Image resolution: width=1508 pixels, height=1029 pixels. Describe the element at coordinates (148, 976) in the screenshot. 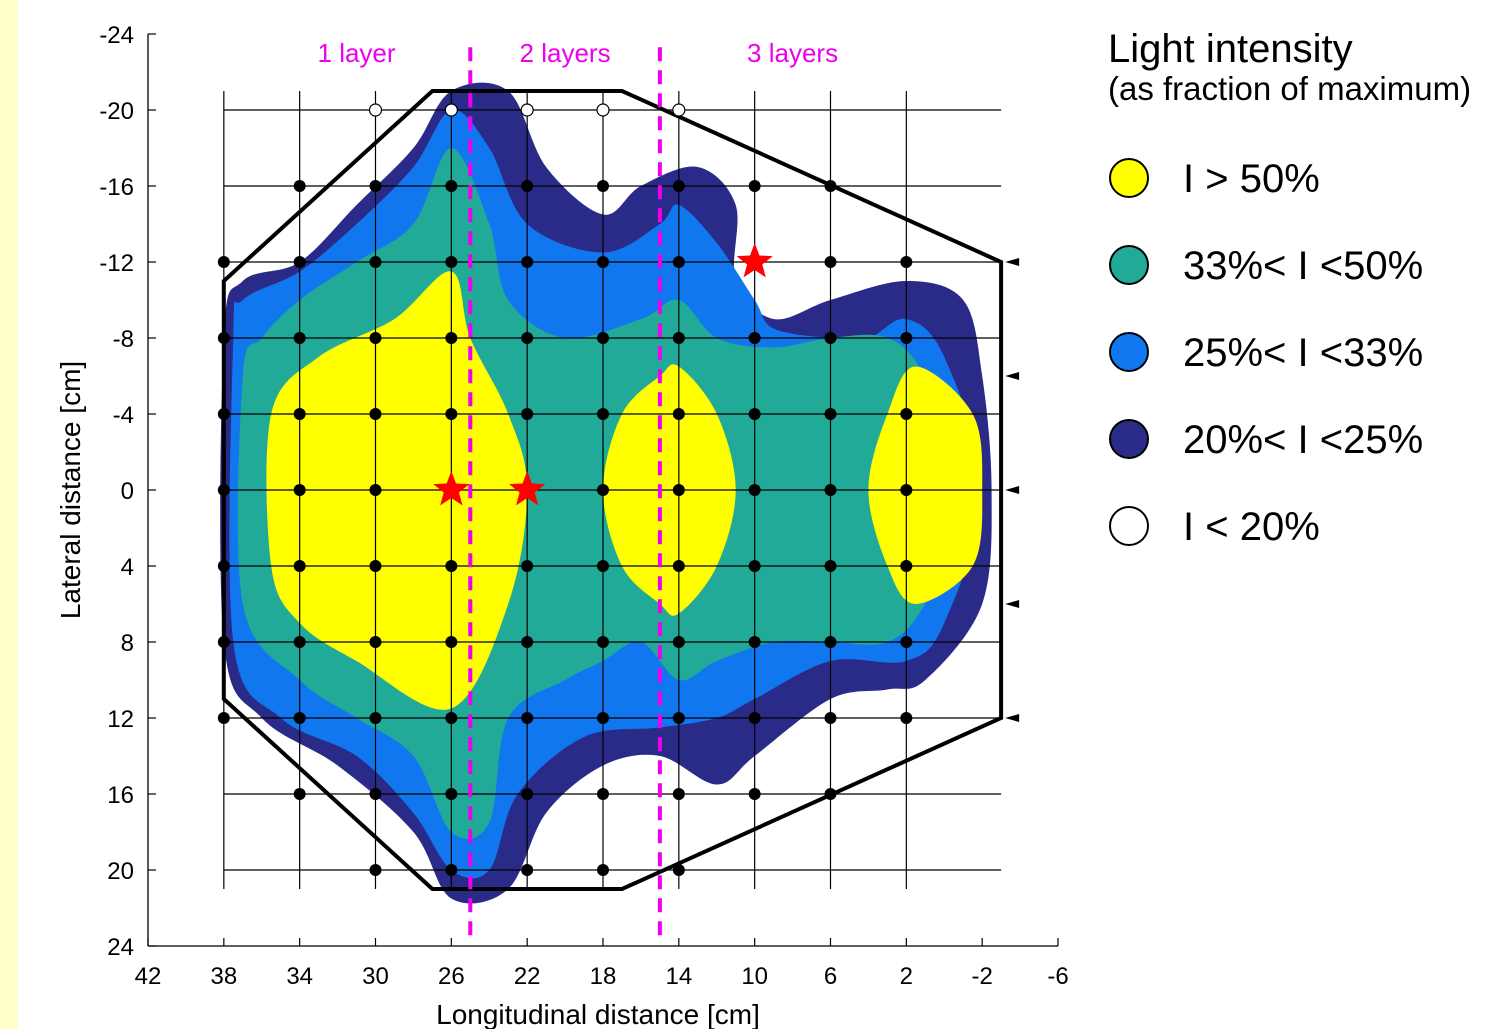

I see `x-tick-label: 42` at that location.